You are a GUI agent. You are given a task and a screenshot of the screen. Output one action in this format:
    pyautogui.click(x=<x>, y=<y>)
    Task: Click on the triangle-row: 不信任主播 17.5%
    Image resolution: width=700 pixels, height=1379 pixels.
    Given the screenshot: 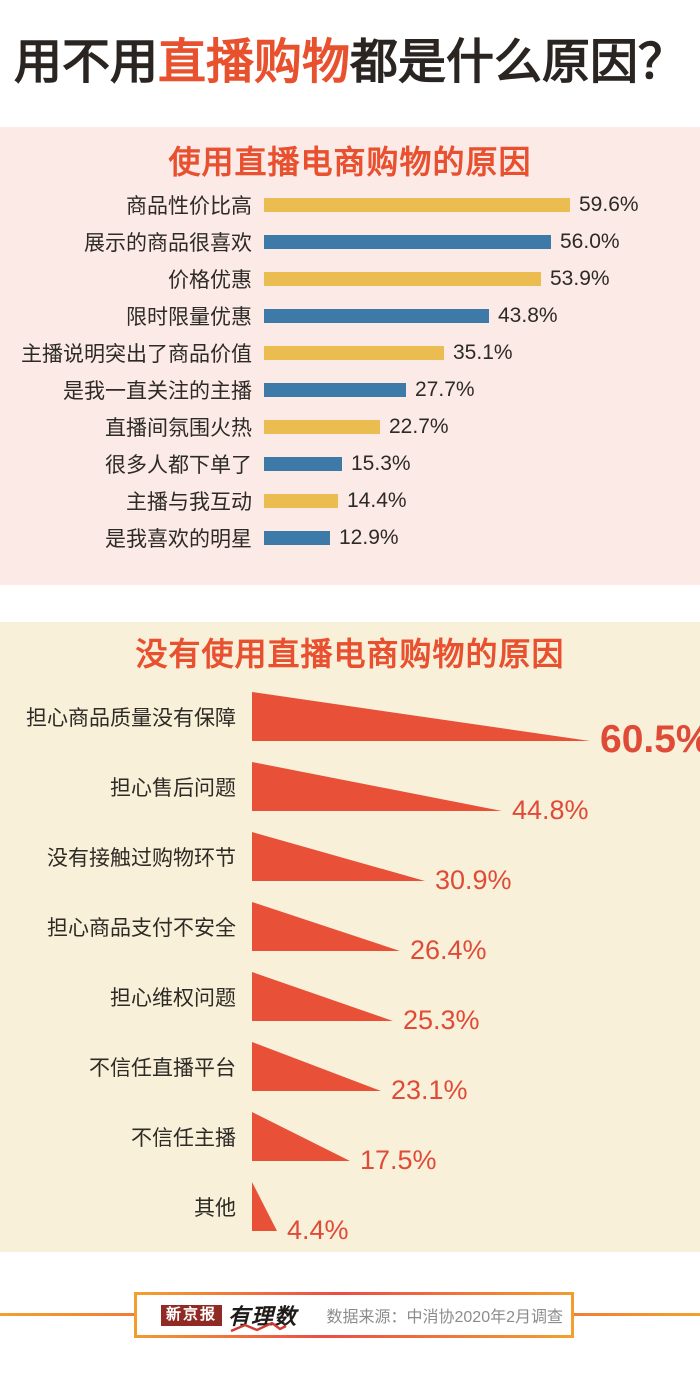 What is the action you would take?
    pyautogui.click(x=350, y=1147)
    